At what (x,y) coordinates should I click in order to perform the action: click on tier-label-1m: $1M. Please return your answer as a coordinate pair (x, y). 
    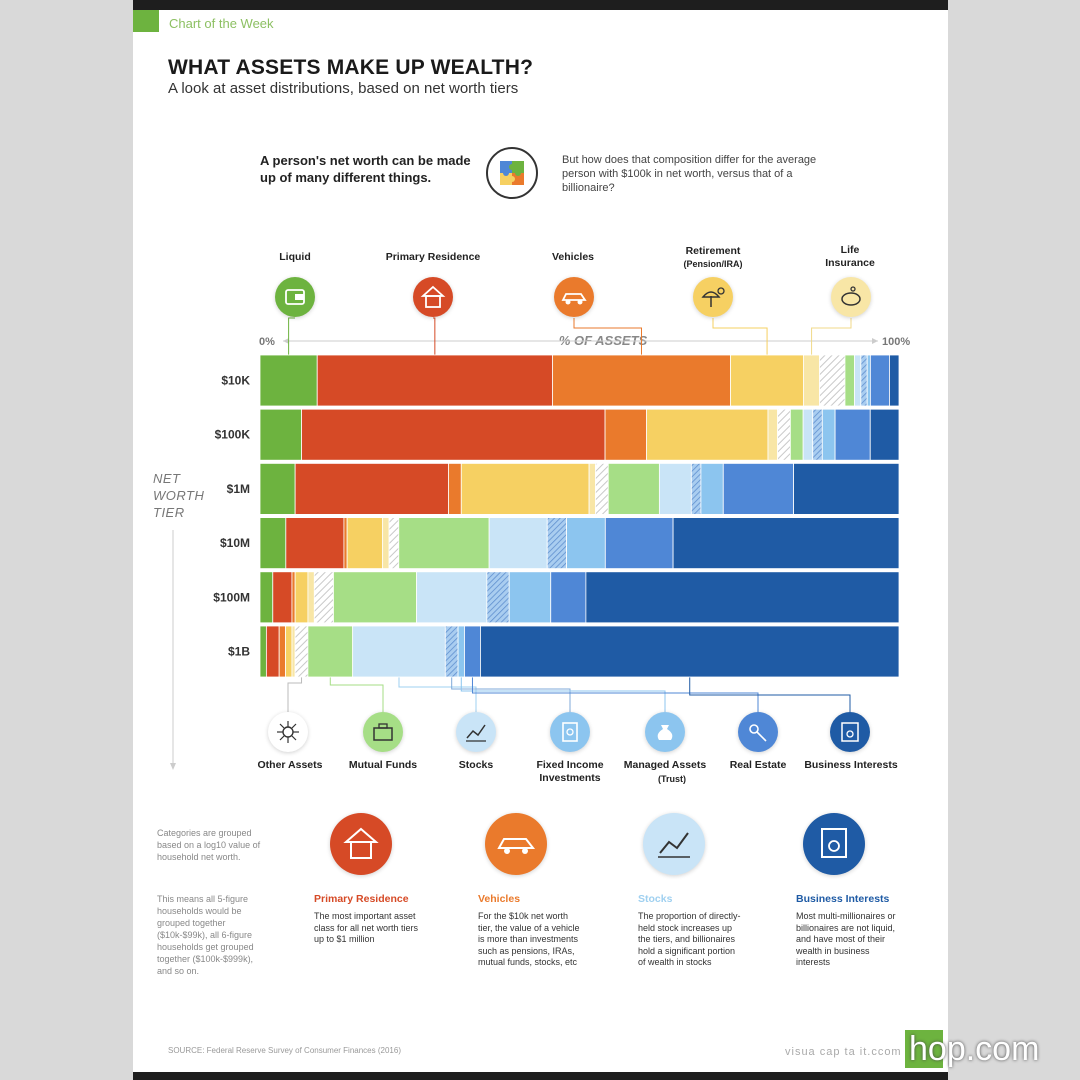
    Looking at the image, I should click on (238, 489).